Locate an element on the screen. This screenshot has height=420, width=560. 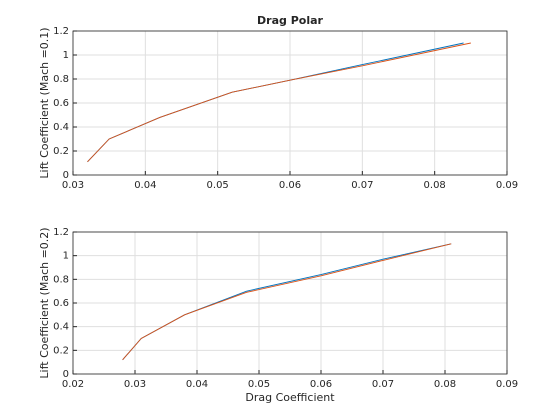
y-axis-label: Lift Coefficient (Mach =0.2) is located at coordinates (44, 302).